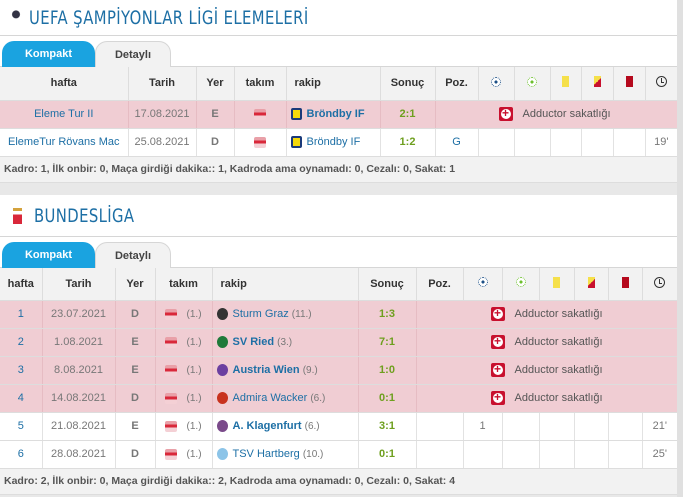  Describe the element at coordinates (266, 369) in the screenshot. I see `opponent-link: Austria Wien` at that location.